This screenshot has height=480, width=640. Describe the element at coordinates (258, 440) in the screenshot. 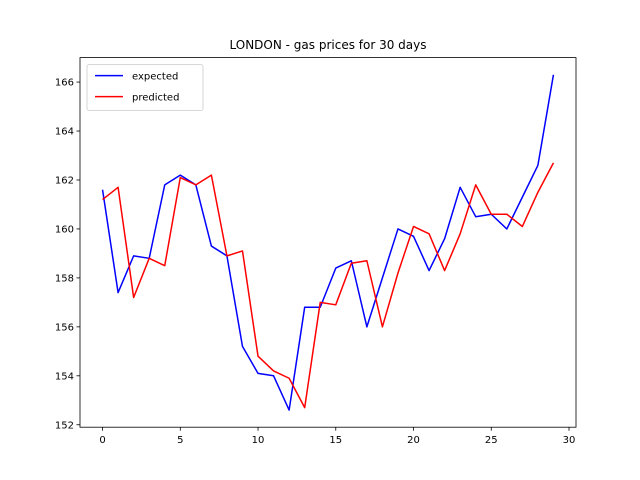

I see `x-tick-label: 10` at that location.